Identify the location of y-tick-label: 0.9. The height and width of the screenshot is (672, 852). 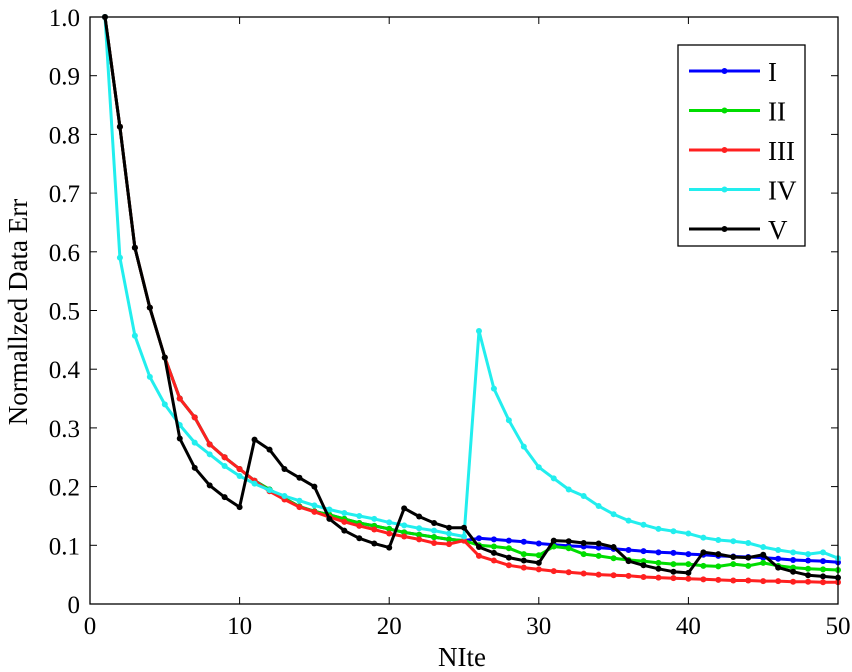
(64, 77).